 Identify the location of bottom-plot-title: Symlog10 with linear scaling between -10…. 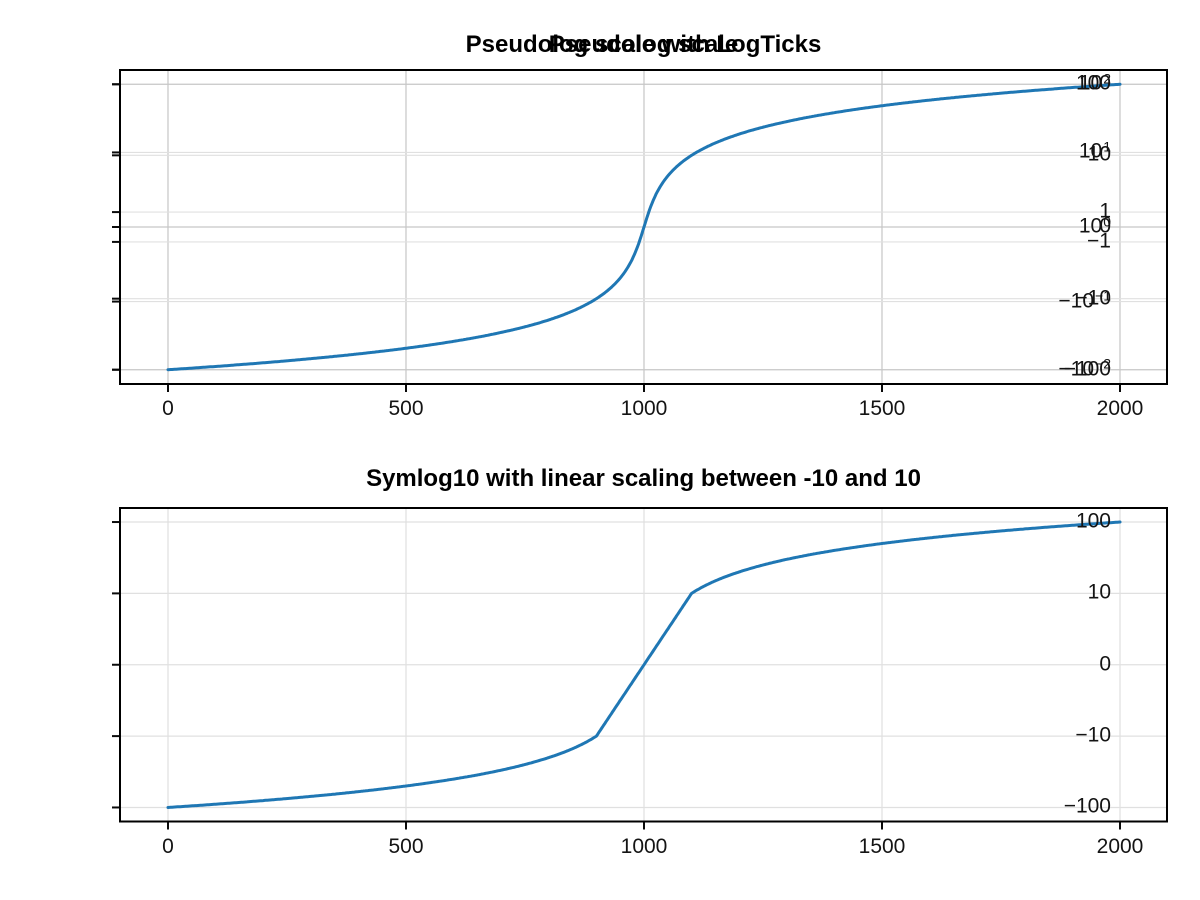
(643, 478).